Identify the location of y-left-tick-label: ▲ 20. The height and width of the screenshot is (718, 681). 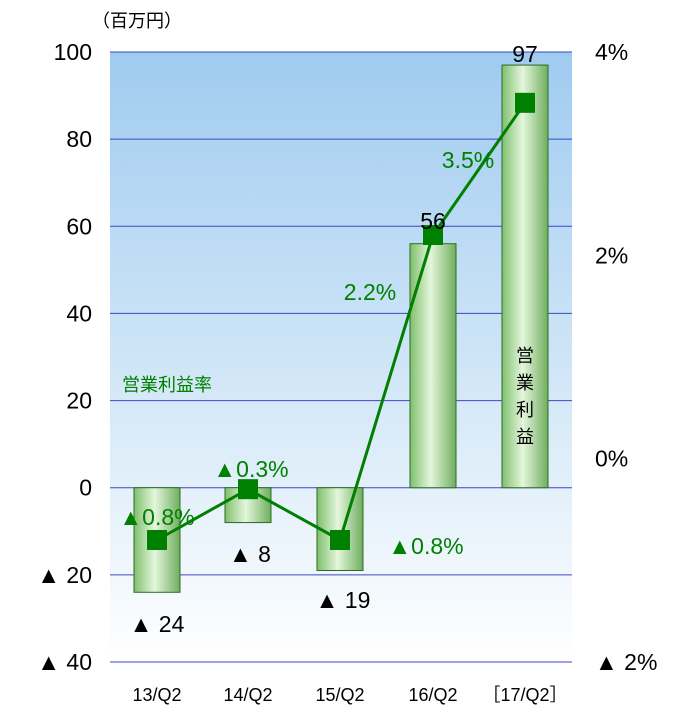
(64, 575).